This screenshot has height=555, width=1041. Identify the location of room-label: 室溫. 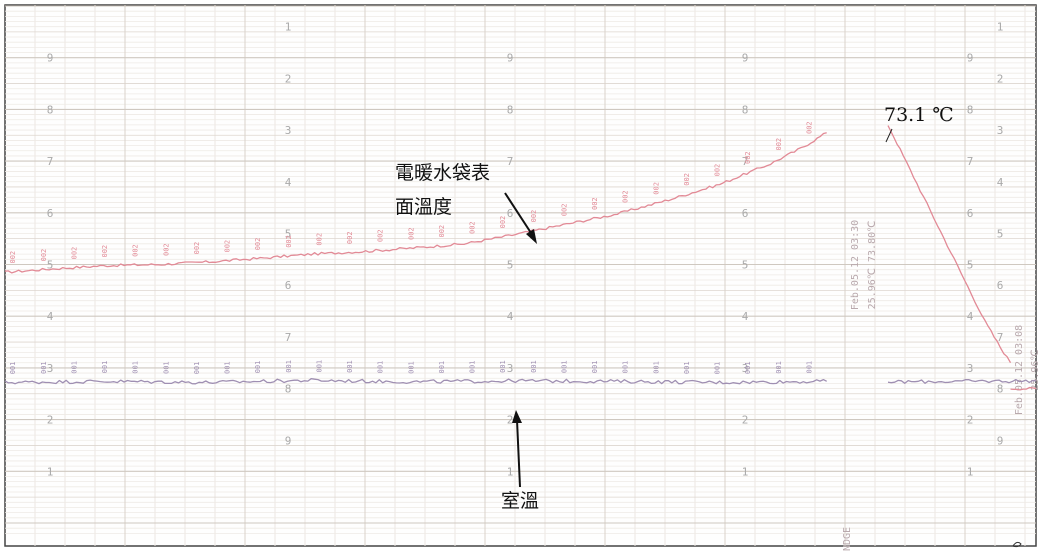
(520, 501).